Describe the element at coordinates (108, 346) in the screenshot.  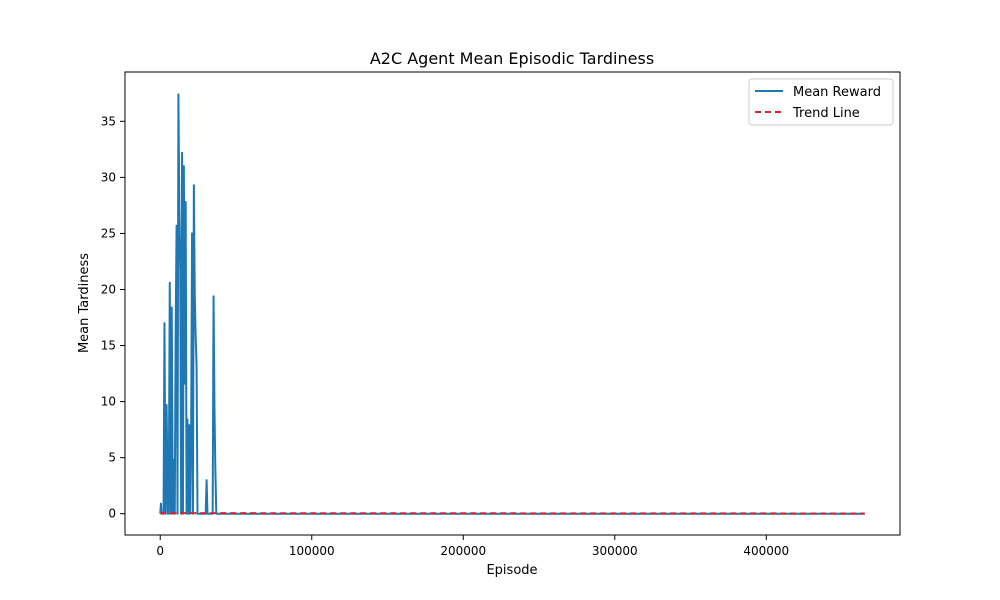
I see `y-tick-label: 15` at that location.